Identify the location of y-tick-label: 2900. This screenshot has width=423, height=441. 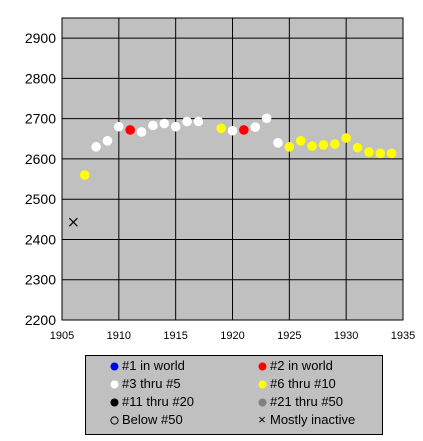
(40, 38).